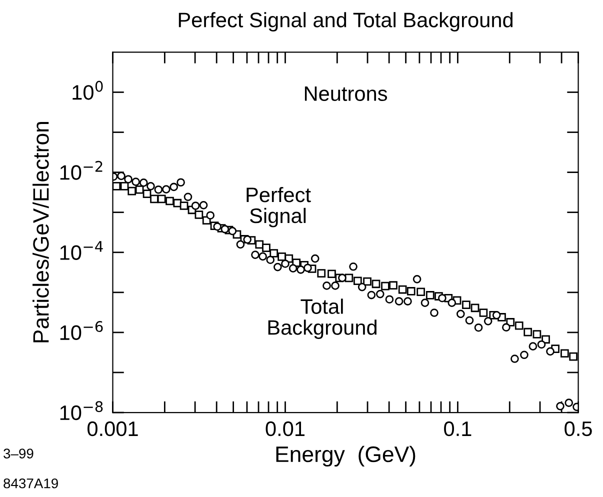  What do you see at coordinates (81, 410) in the screenshot?
I see `y-tick-label: 10$^{−8}$` at bounding box center [81, 410].